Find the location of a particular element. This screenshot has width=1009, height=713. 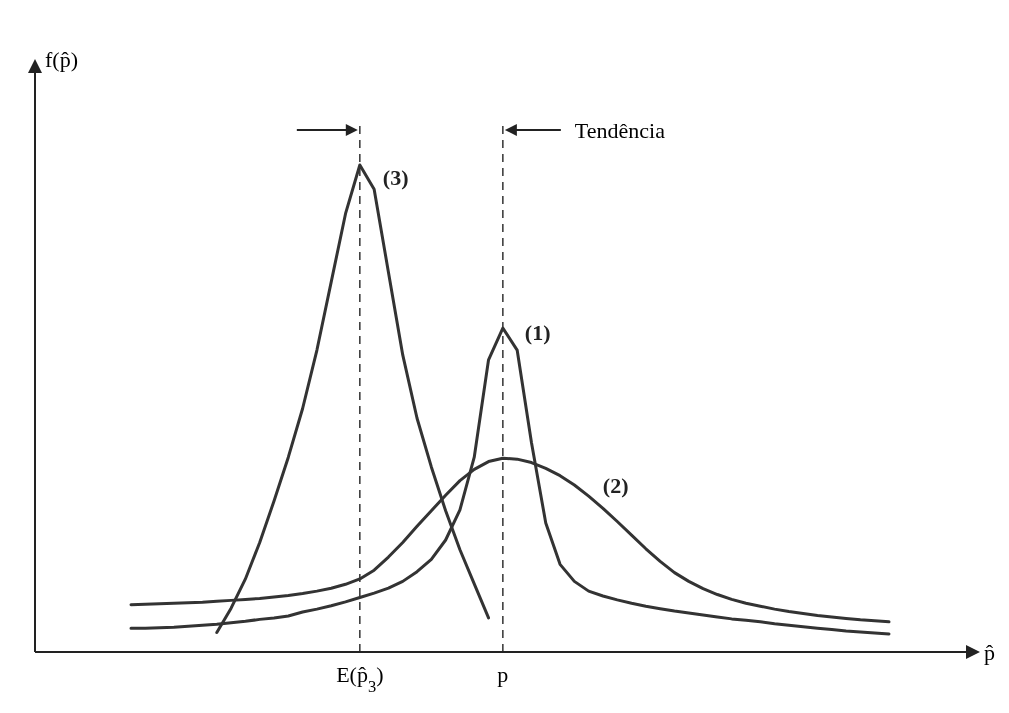

x-tick-label: p is located at coordinates (503, 674).